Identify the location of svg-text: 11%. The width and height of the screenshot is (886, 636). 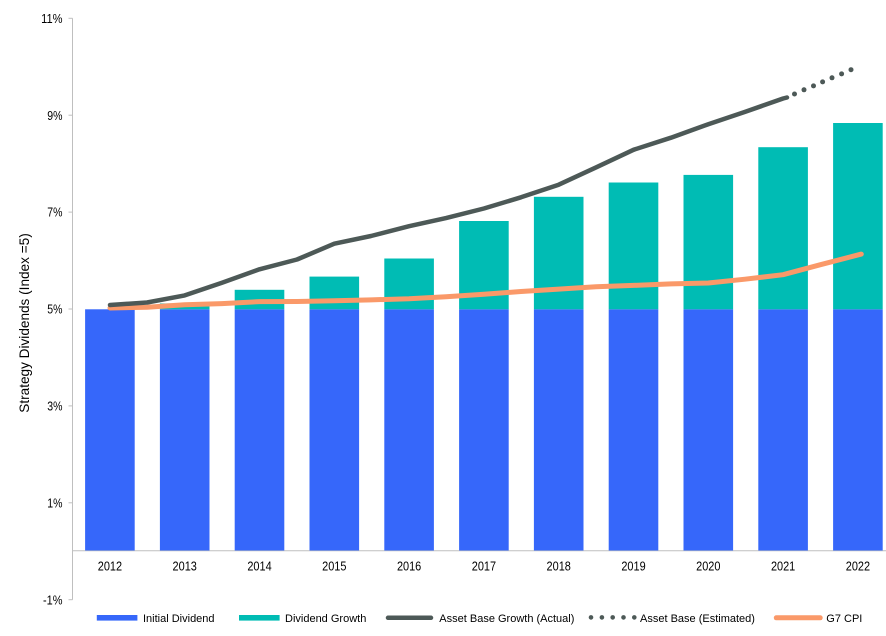
(52, 18).